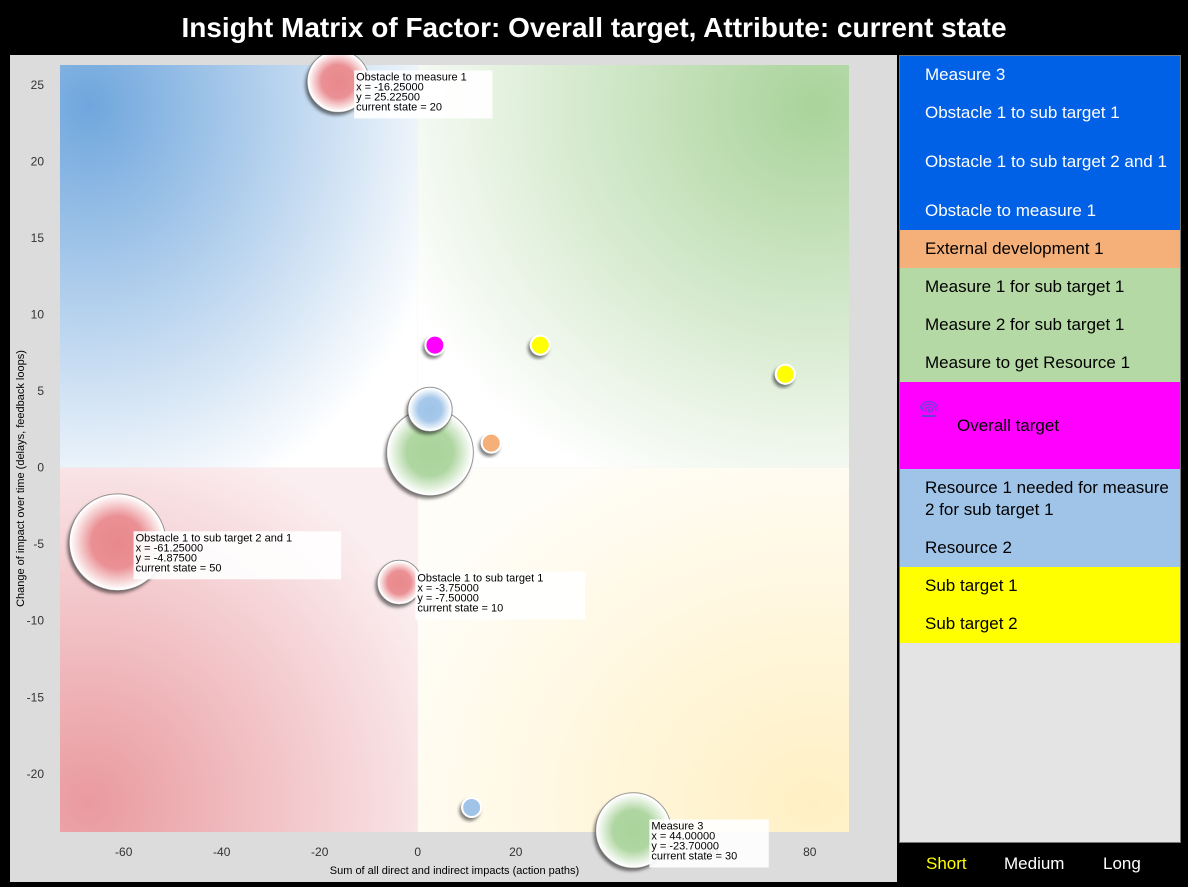 The height and width of the screenshot is (887, 1188). I want to click on legend-item-sub-target-1: Sub target 1, so click(1040, 586).